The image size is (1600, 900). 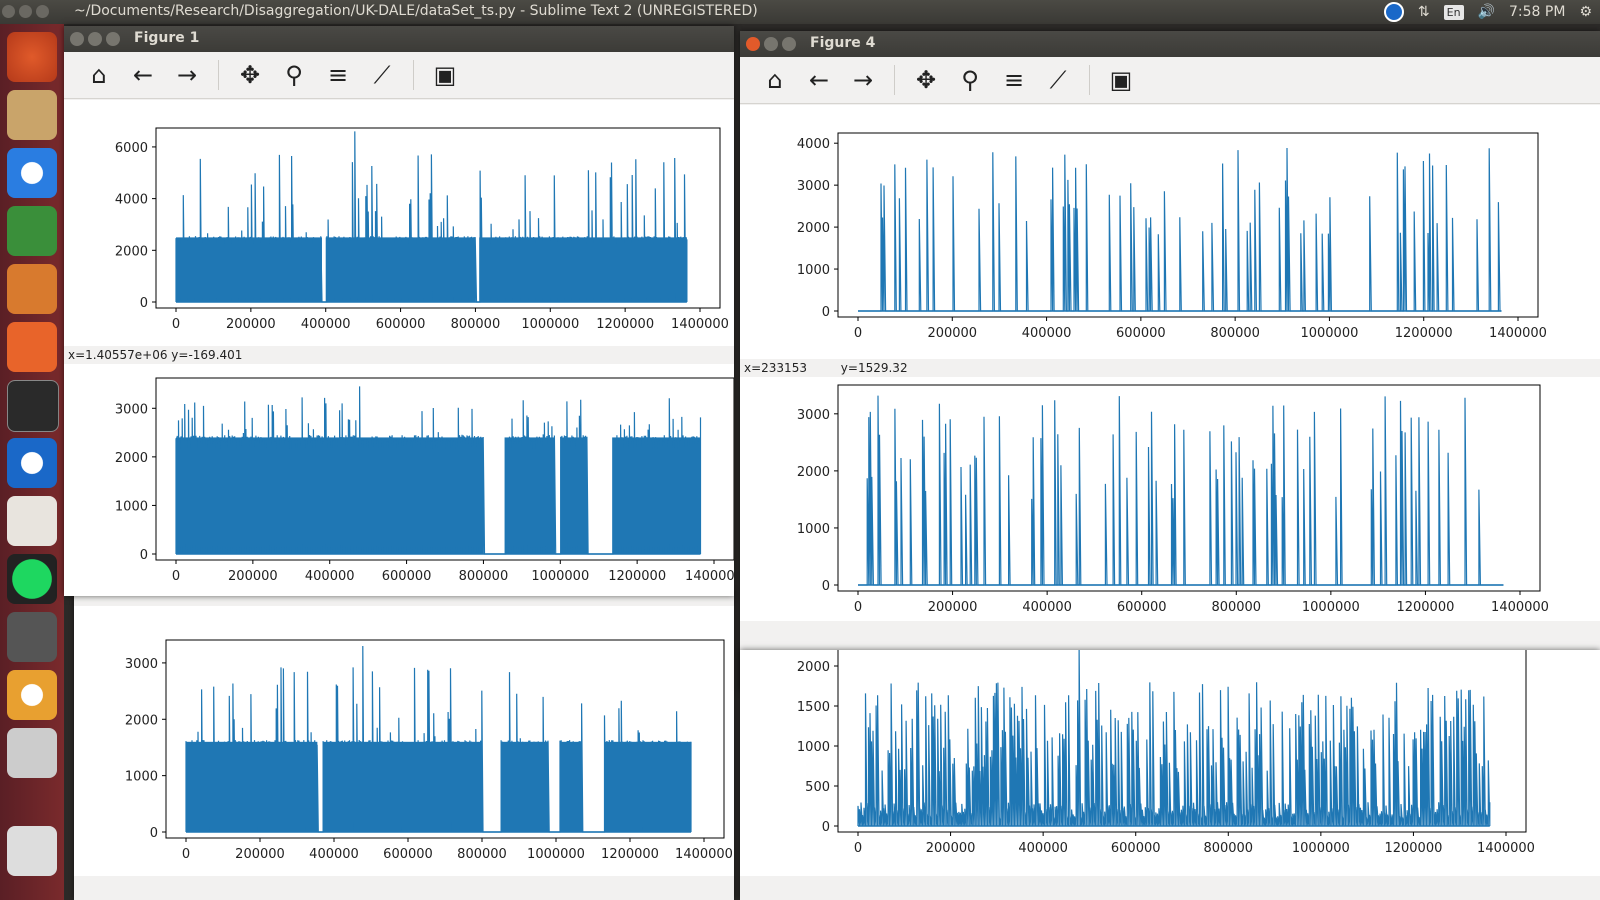 I want to click on media-player-icon, so click(x=32, y=753).